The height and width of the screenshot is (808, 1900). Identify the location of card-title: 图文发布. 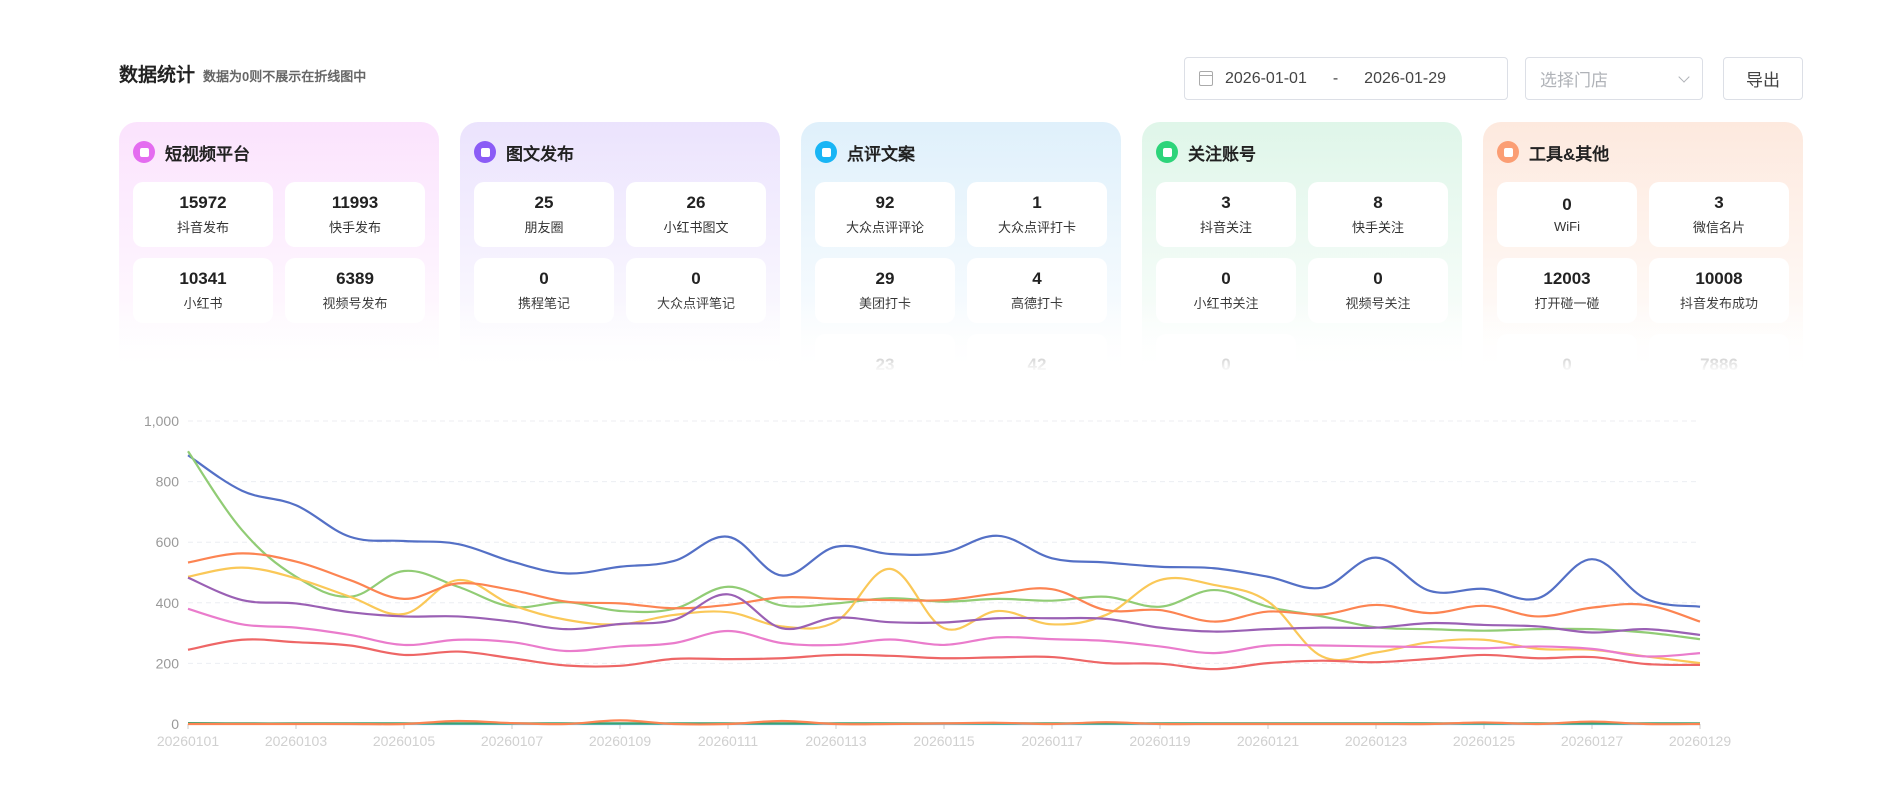
(540, 154).